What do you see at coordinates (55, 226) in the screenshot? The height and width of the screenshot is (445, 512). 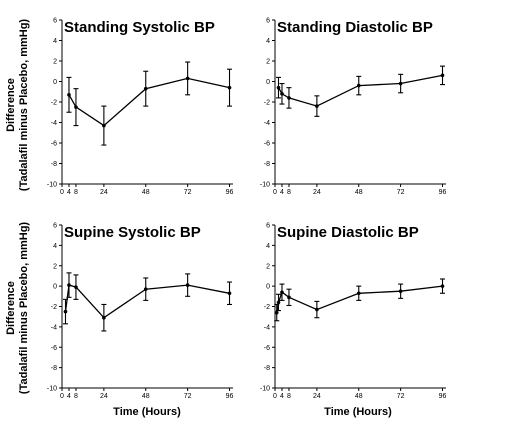 I see `supine-systolic-ytick-label: 6` at bounding box center [55, 226].